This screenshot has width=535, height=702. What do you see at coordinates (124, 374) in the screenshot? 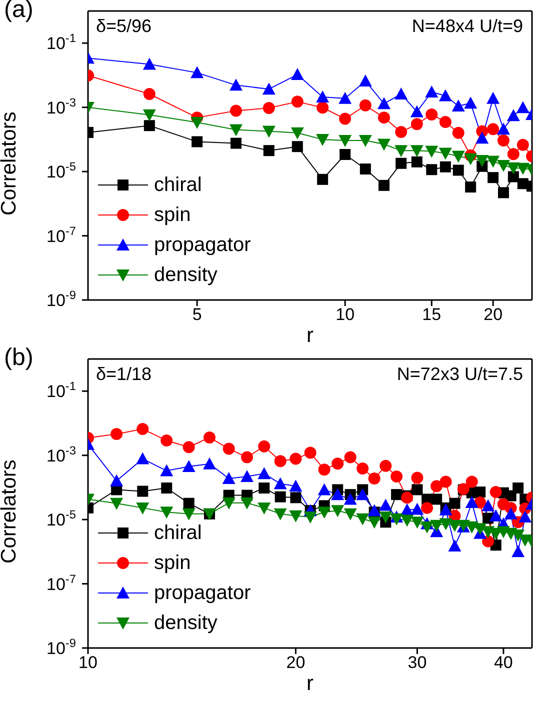
I see `annotation: δ=1/18` at bounding box center [124, 374].